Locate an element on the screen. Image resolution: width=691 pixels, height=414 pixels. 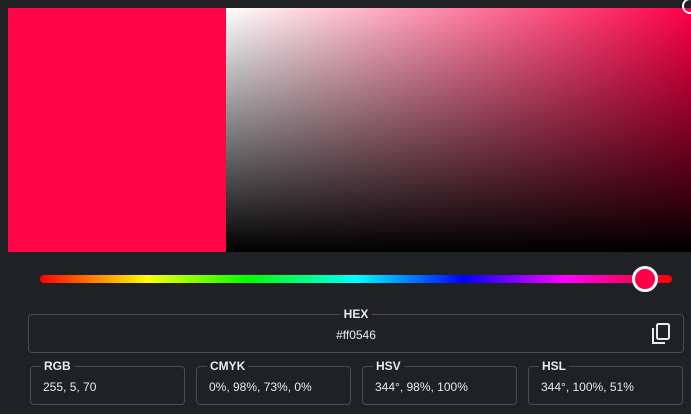
field-value: #ff0546 is located at coordinates (356, 335).